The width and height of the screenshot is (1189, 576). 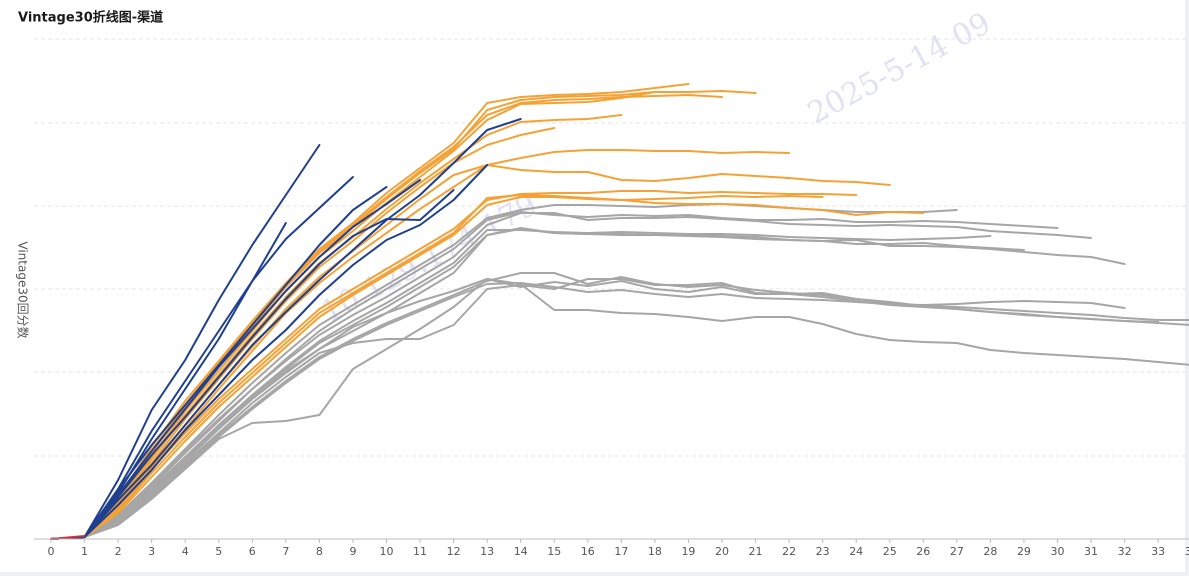 I want to click on chart-title: Vintage30折线图-渠道, so click(x=90, y=18).